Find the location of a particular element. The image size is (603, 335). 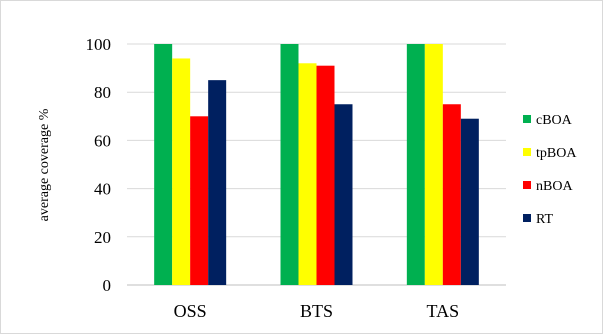

x-axis-categories: OSS BTS TAS is located at coordinates (316, 311).